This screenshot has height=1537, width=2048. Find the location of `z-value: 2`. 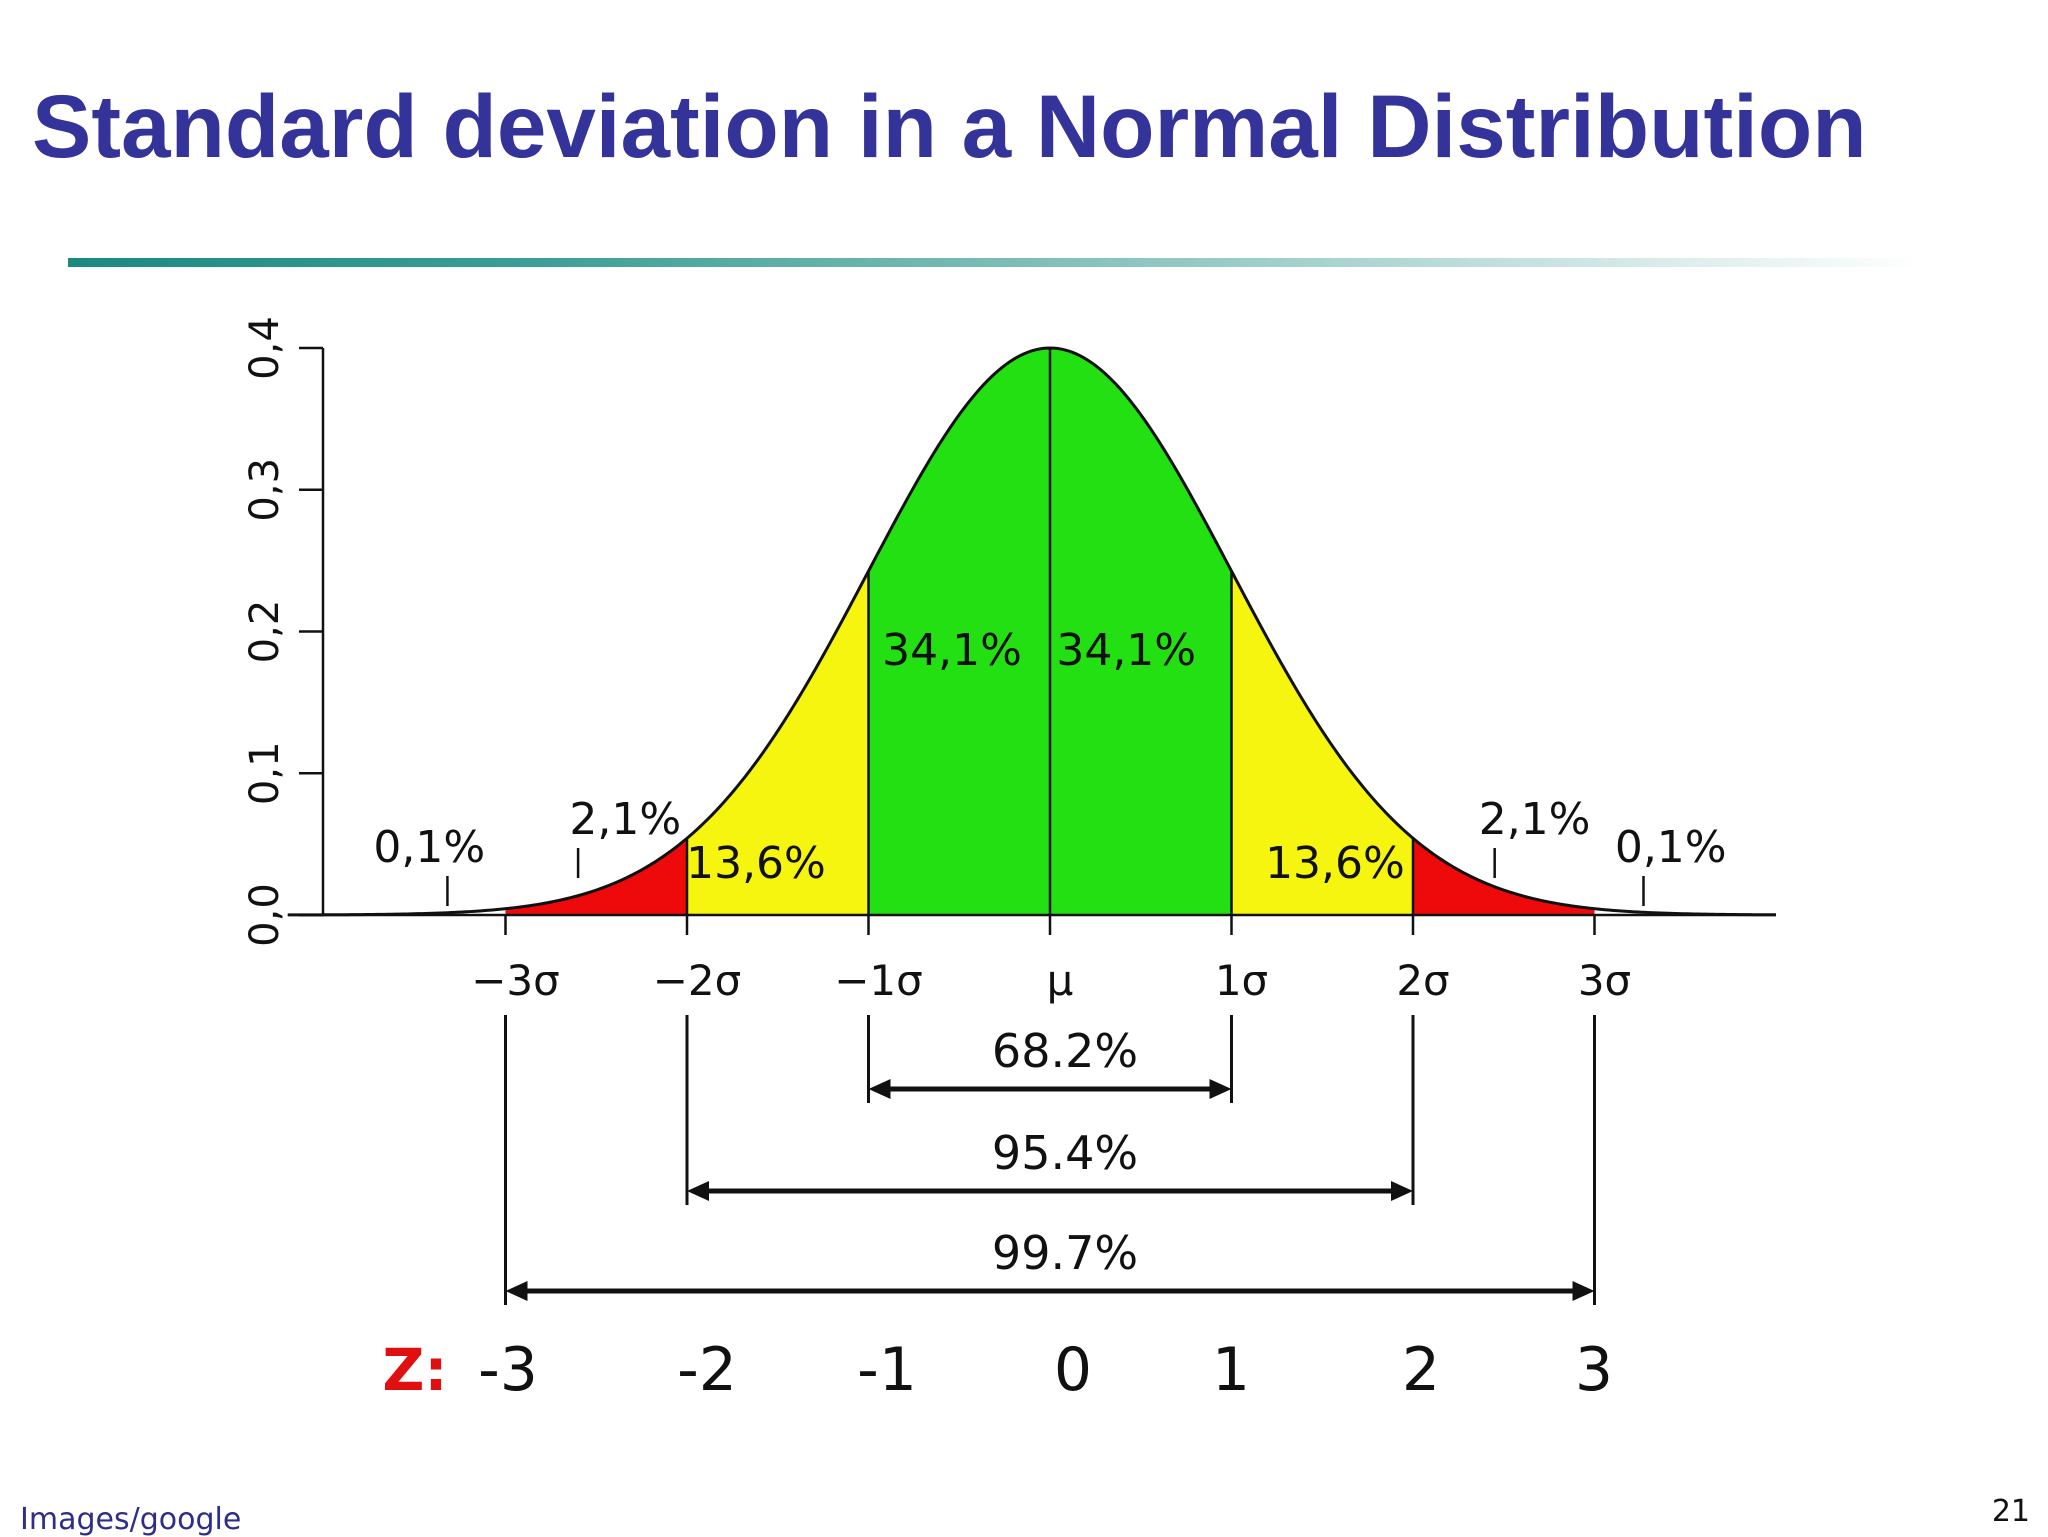

z-value: 2 is located at coordinates (1421, 1370).